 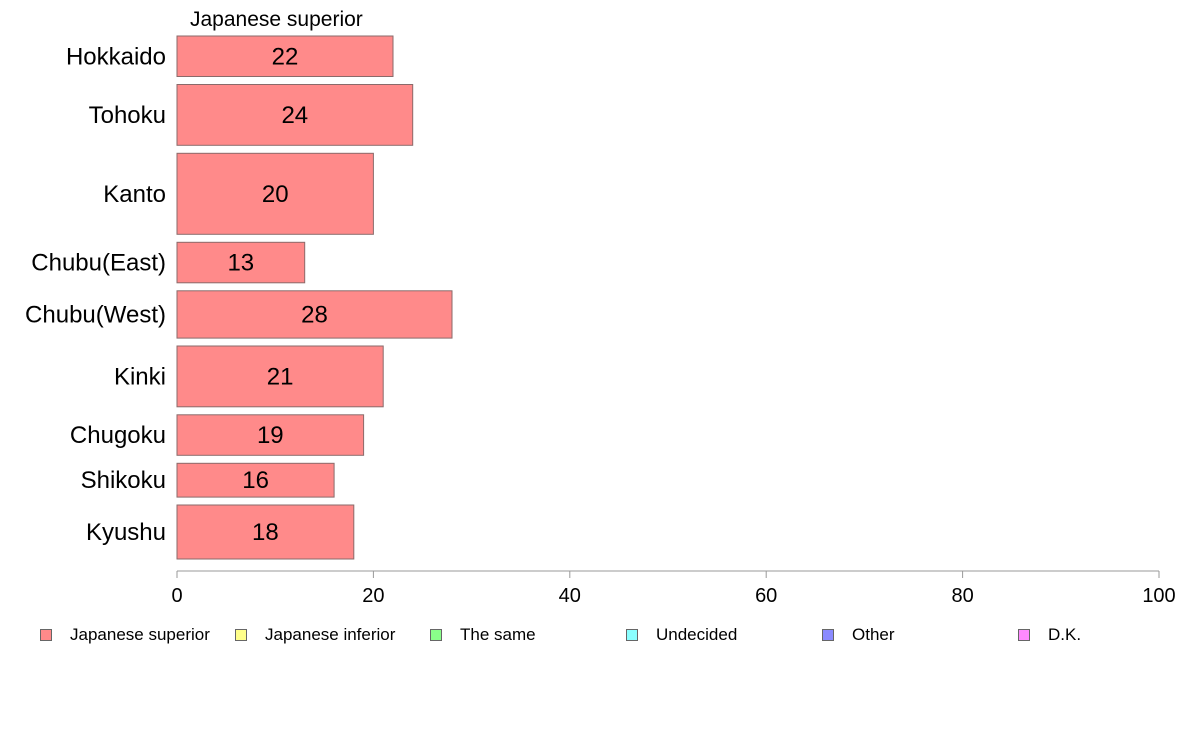 What do you see at coordinates (697, 634) in the screenshot?
I see `legend-label: Undecided` at bounding box center [697, 634].